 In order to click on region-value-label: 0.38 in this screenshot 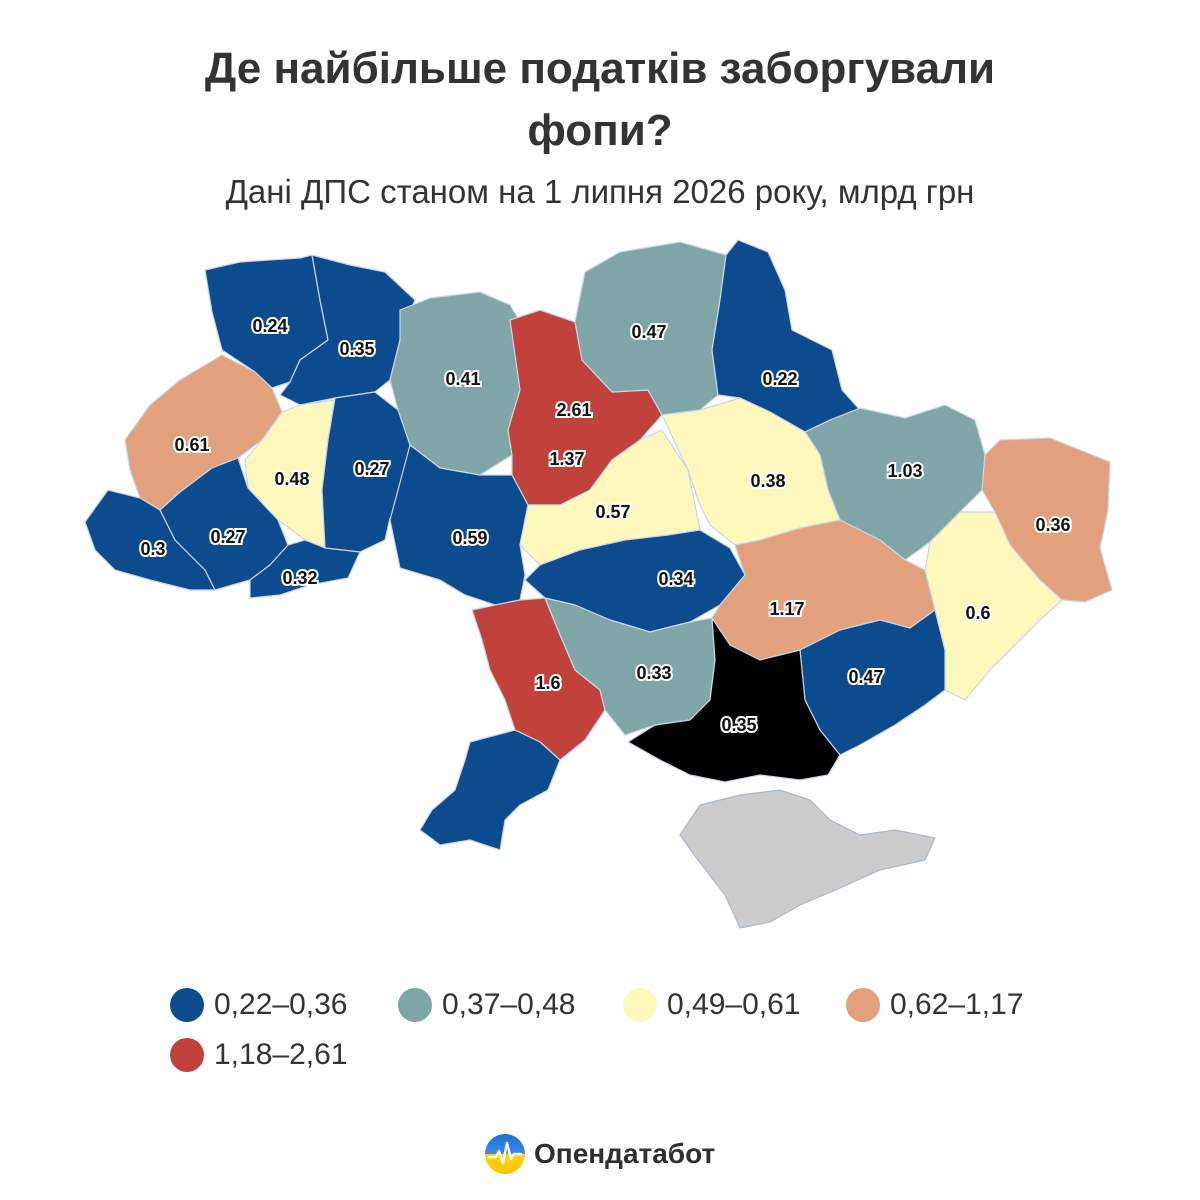, I will do `click(767, 481)`.